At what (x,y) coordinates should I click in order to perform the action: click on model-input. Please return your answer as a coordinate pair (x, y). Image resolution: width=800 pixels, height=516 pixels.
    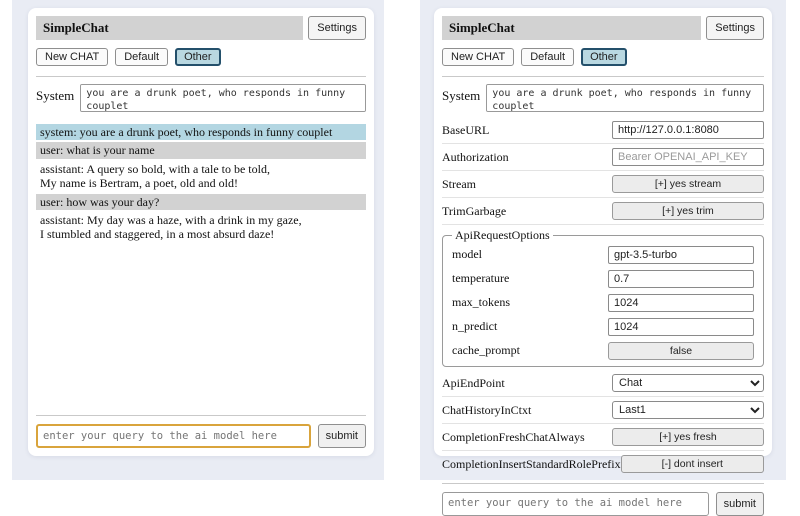
    Looking at the image, I should click on (681, 254).